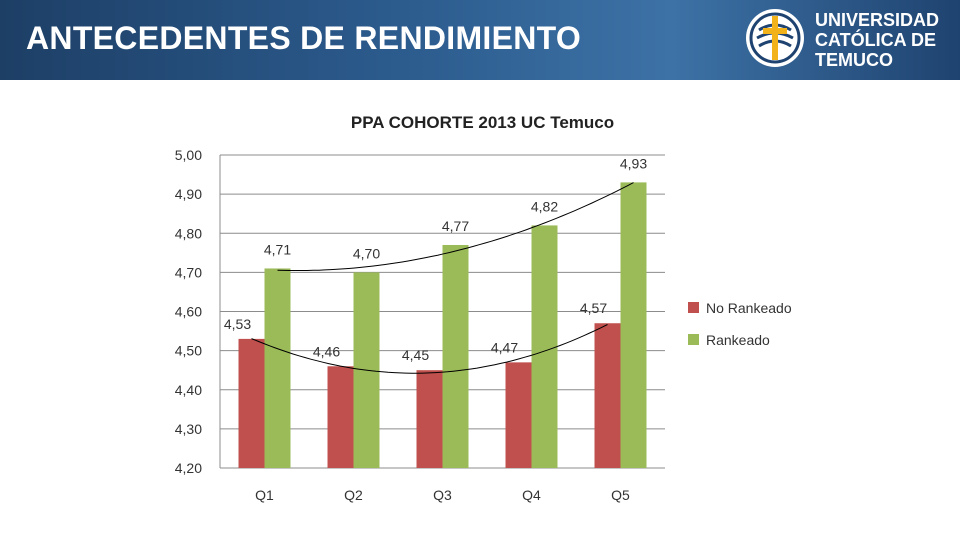 This screenshot has width=960, height=540. I want to click on y-tick-label: 4,60, so click(188, 312).